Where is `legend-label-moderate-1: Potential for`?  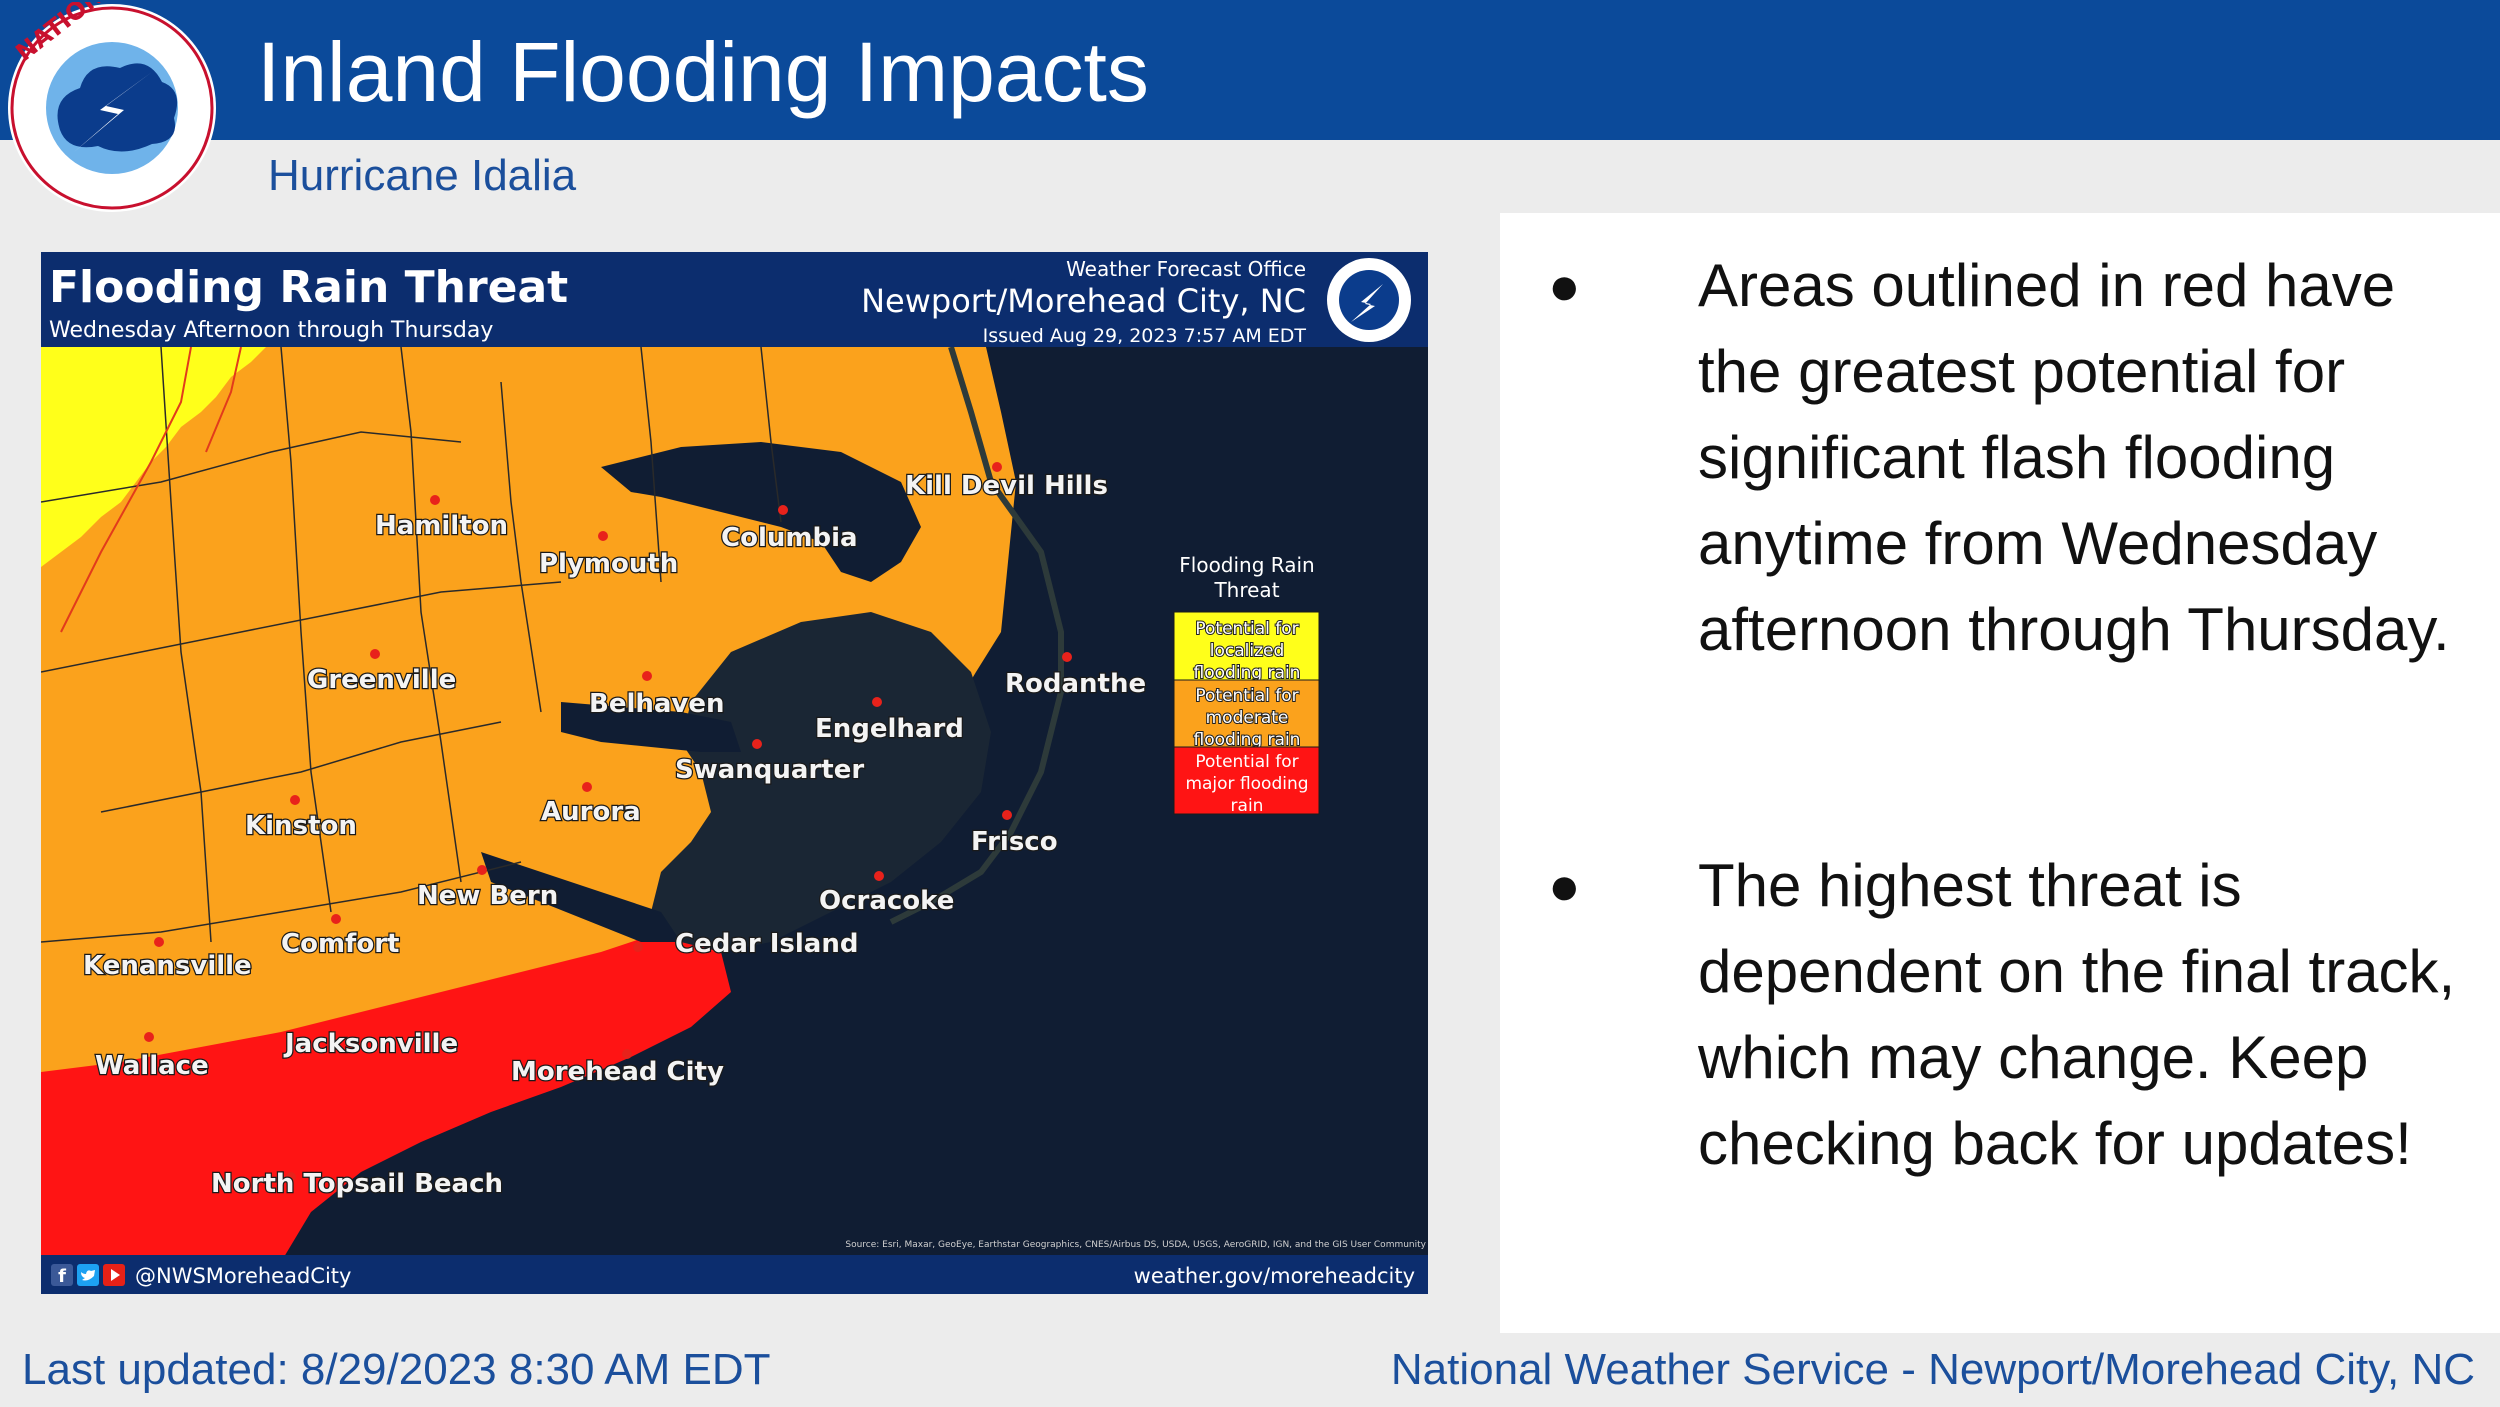 legend-label-moderate-1: Potential for is located at coordinates (1246, 696).